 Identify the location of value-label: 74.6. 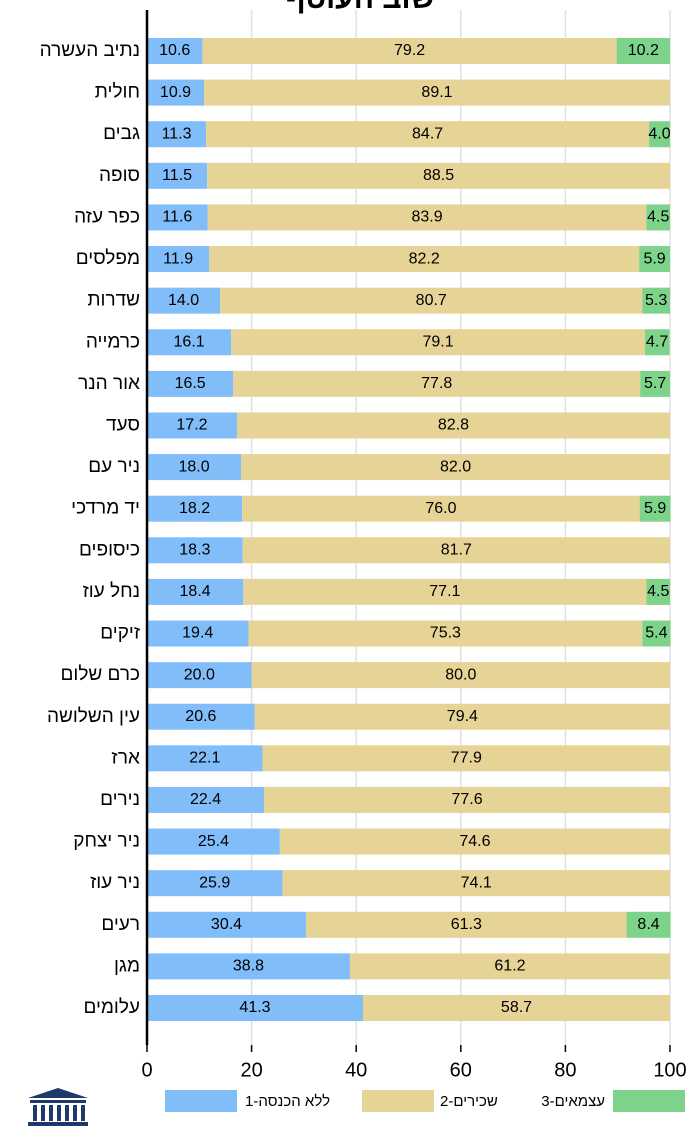
(474, 841).